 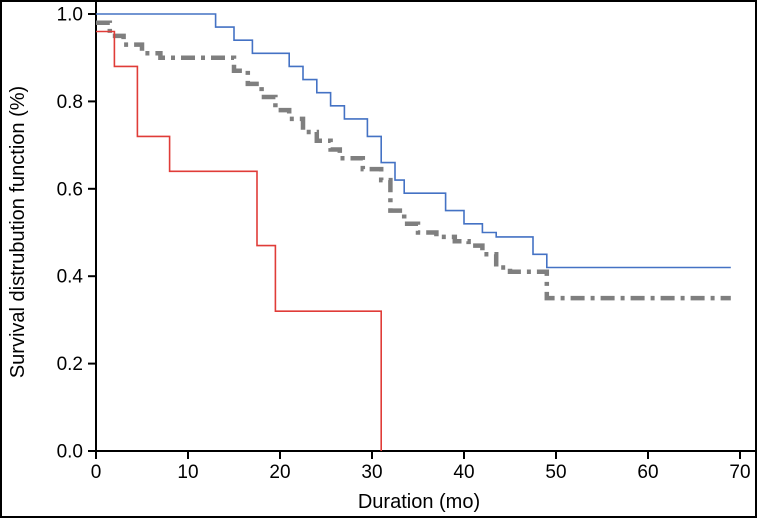 I want to click on x-tick-label: 70, so click(x=739, y=472).